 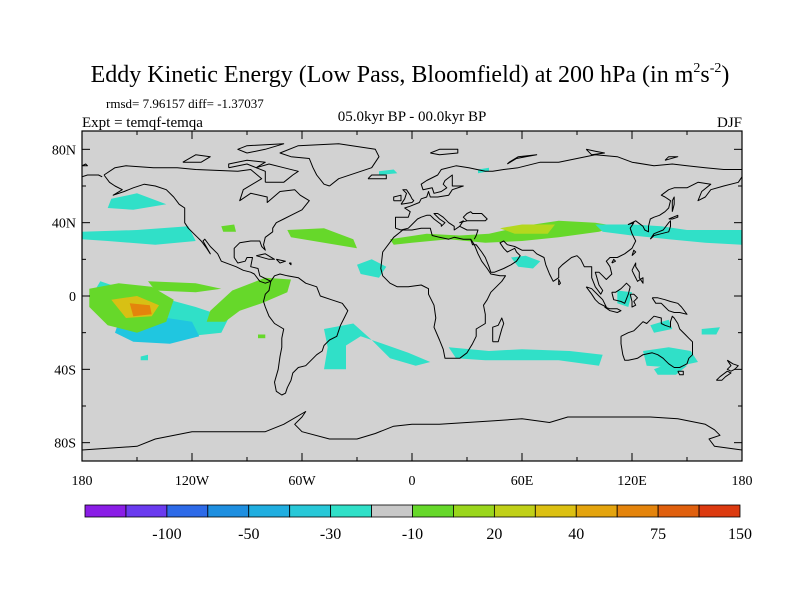 I want to click on x-tick-label: 120W, so click(x=192, y=481).